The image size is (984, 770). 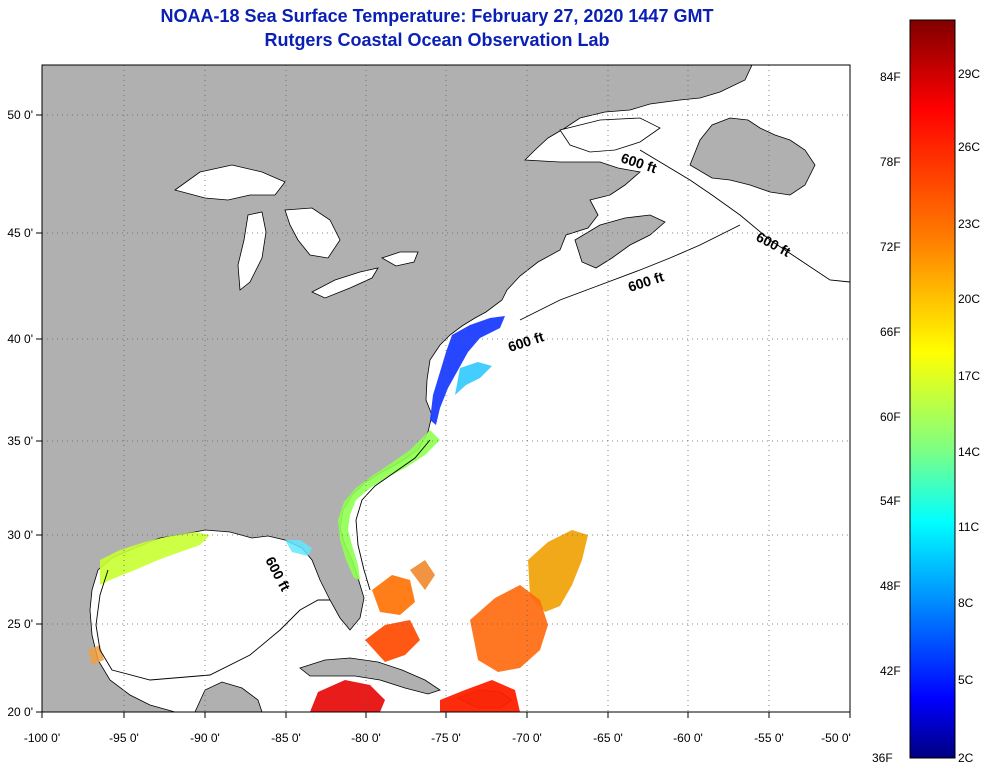 I want to click on colorbar-celsius-labels: 29C 26C 23C 20C 17C 14C 11C 8C 5C 2C, so click(x=969, y=416).